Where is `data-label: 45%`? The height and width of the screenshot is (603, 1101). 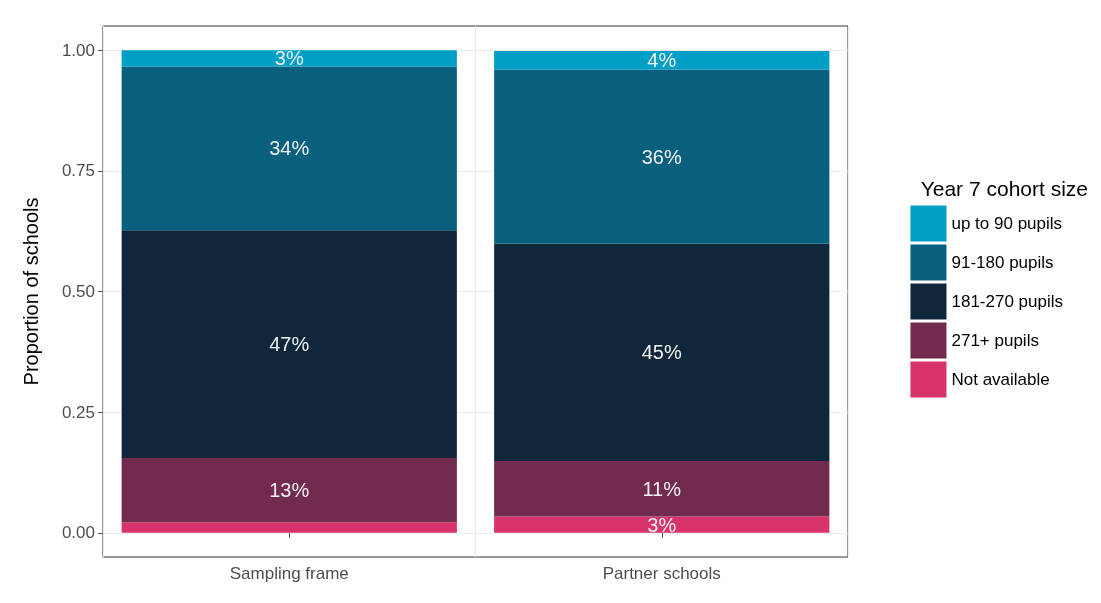
data-label: 45% is located at coordinates (661, 352).